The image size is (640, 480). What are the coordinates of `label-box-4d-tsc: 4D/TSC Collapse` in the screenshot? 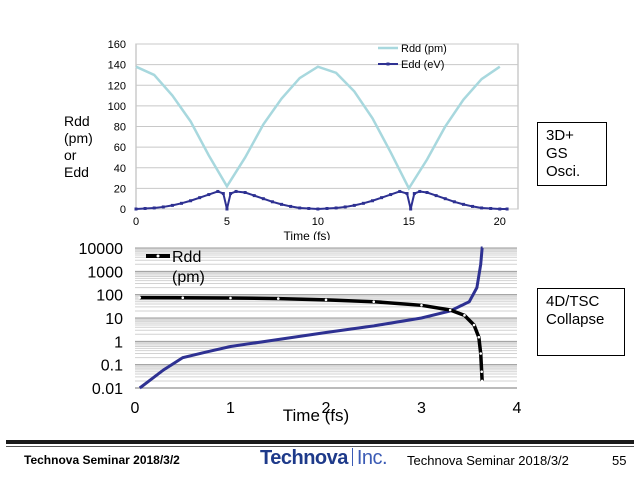 It's located at (581, 322).